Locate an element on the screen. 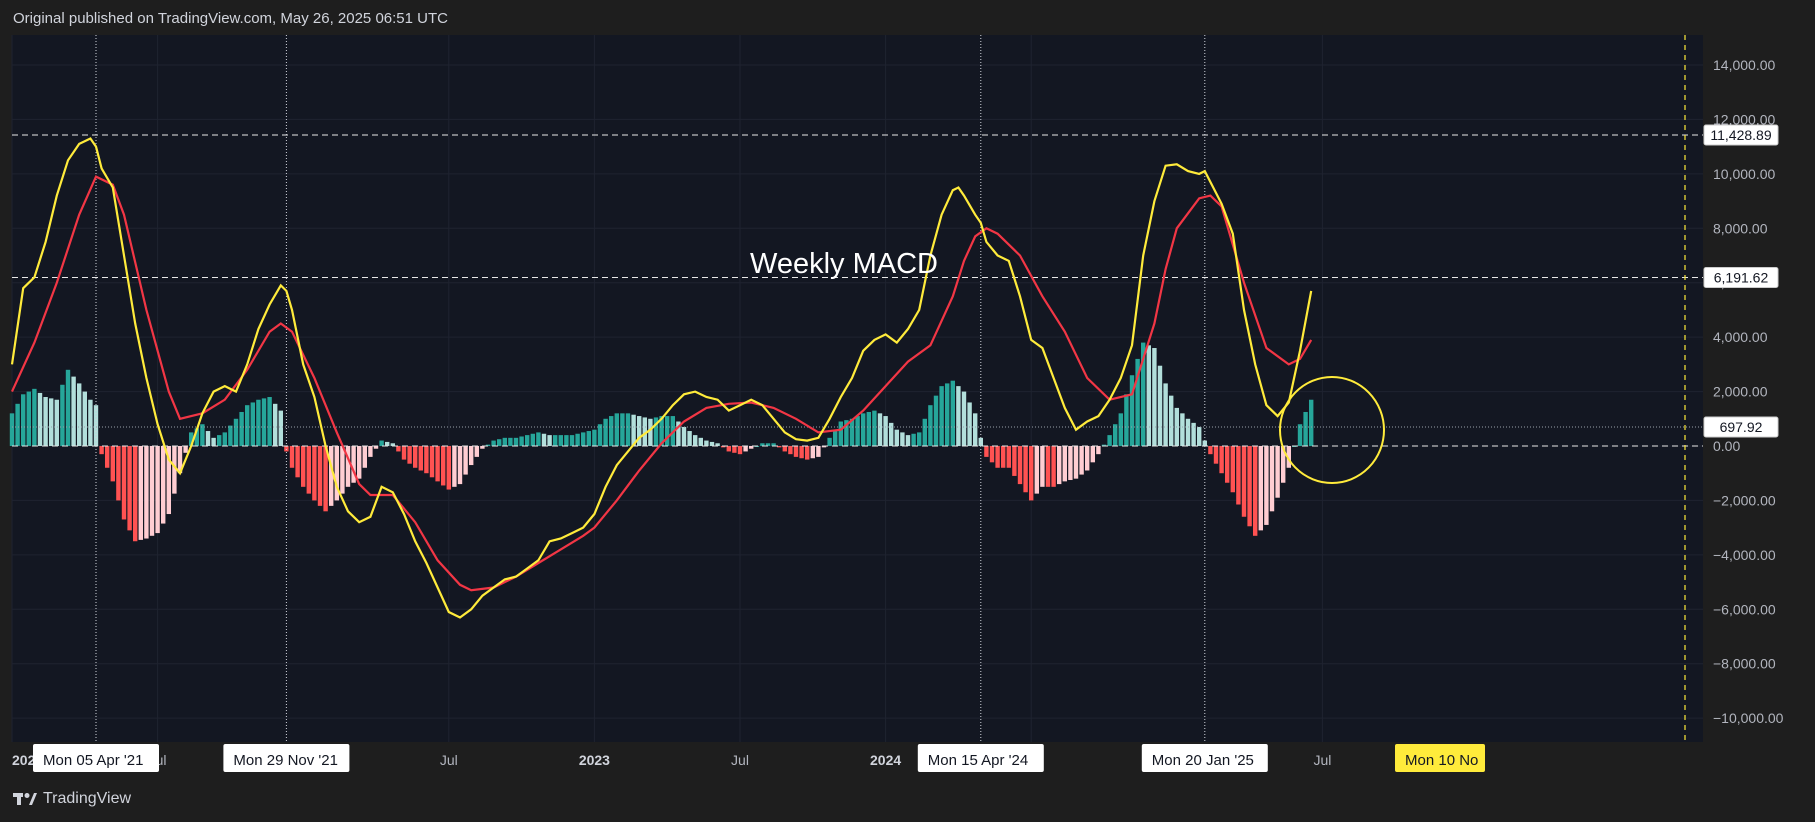  highlight-circle is located at coordinates (1332, 430).